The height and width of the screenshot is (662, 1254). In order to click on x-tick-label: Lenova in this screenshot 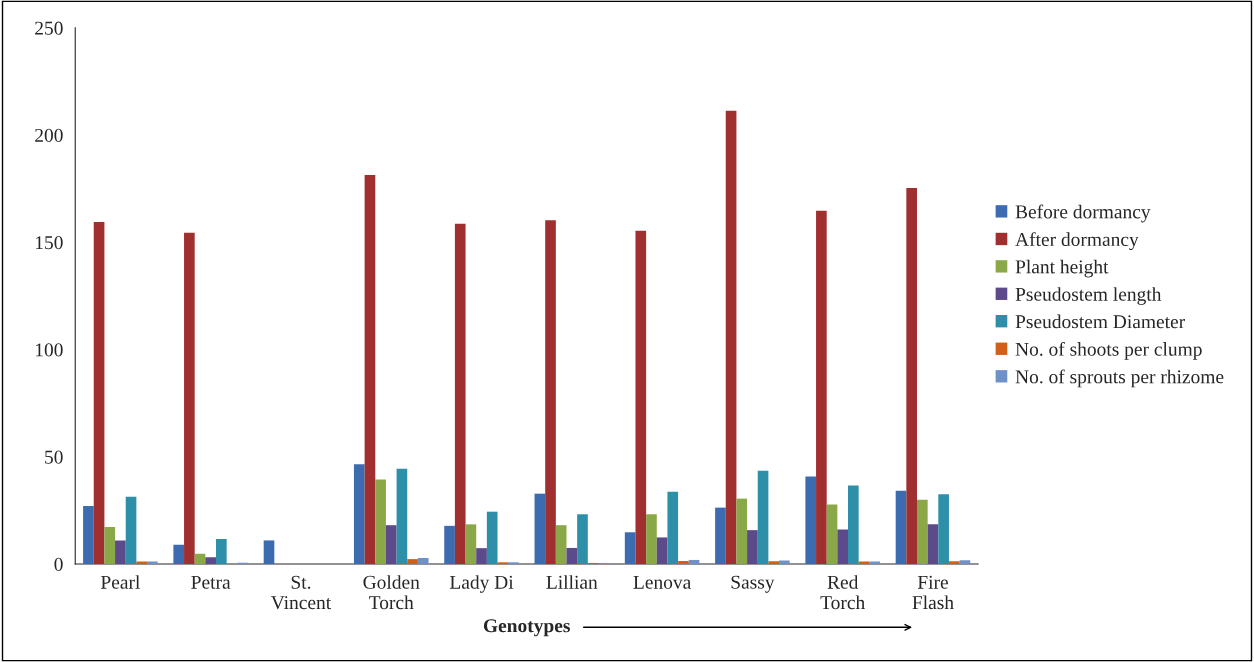, I will do `click(662, 582)`.